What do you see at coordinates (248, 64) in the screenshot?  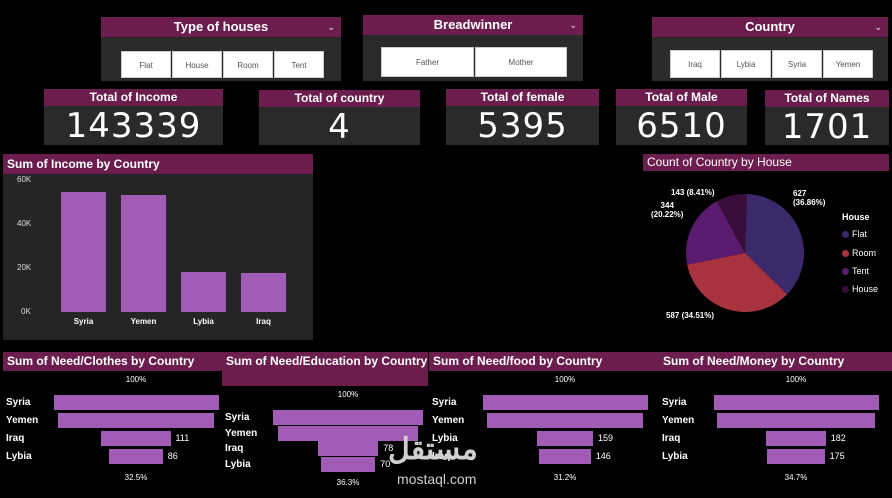 I see `slicer-option-room: Room` at bounding box center [248, 64].